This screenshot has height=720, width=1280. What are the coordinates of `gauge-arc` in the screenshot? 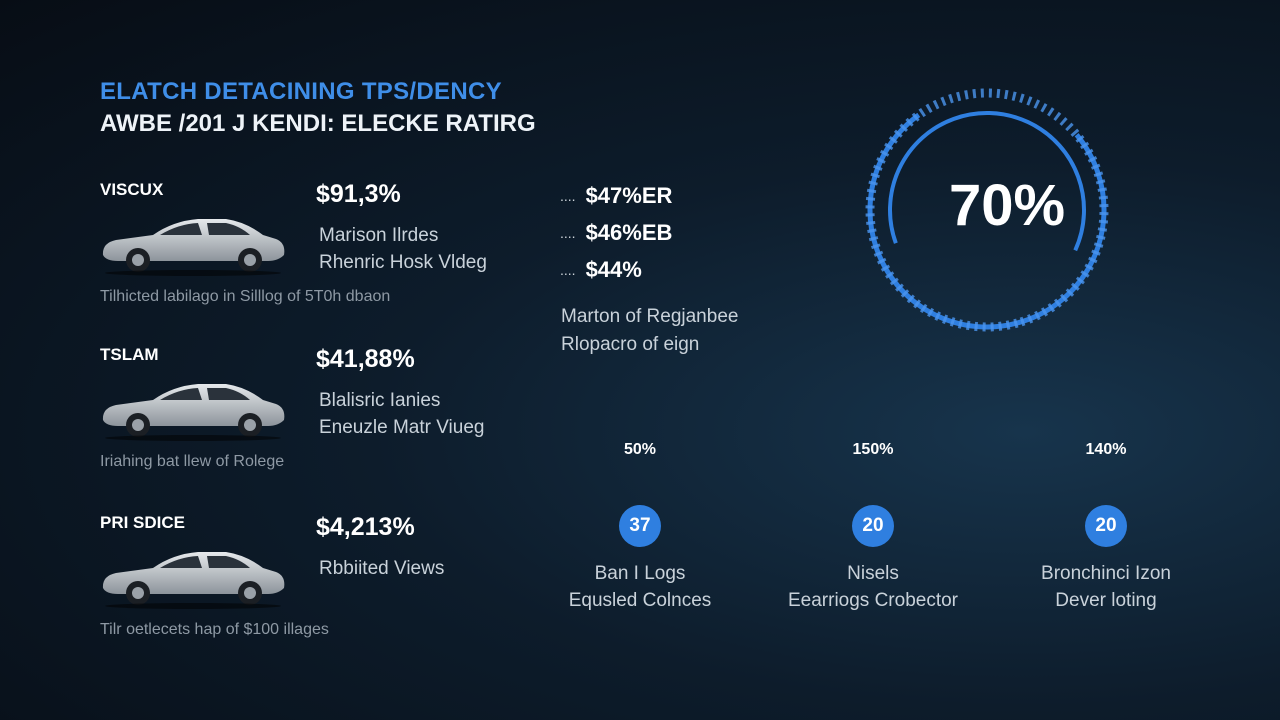 It's located at (987, 210).